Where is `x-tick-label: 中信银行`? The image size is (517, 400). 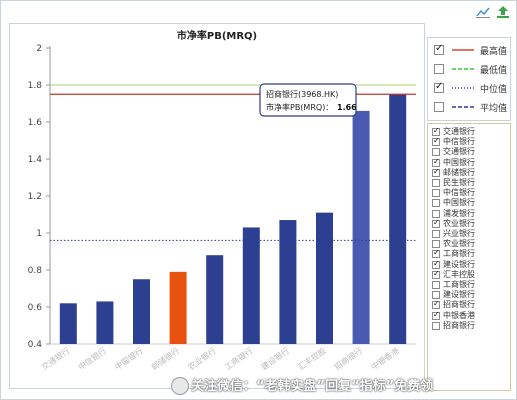
x-tick-label: 中信银行 is located at coordinates (92, 358).